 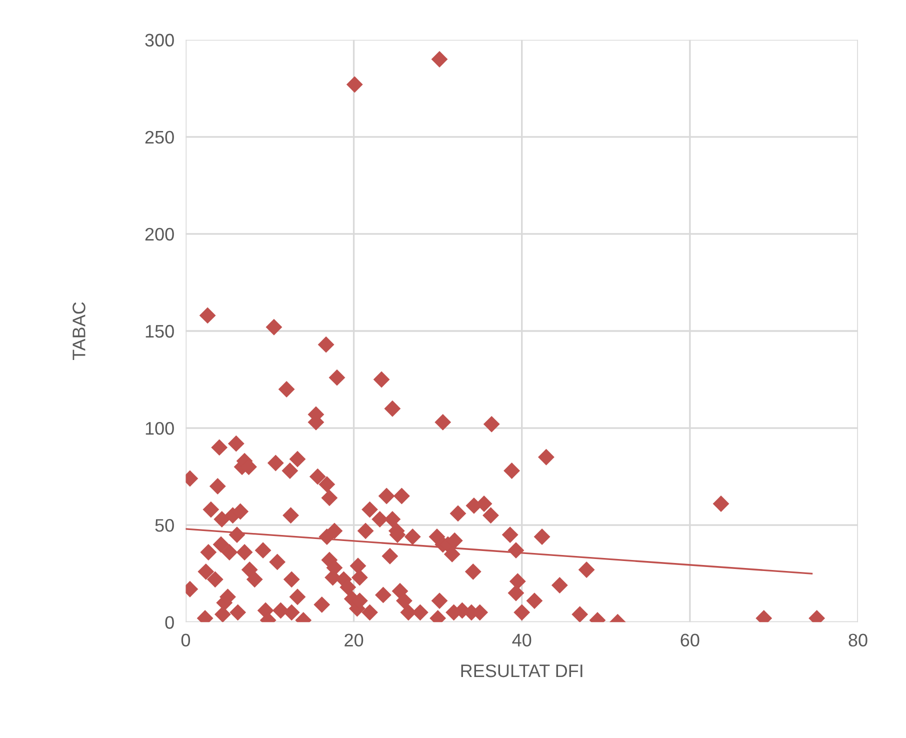 I want to click on x-tick-label: 20, so click(x=354, y=640).